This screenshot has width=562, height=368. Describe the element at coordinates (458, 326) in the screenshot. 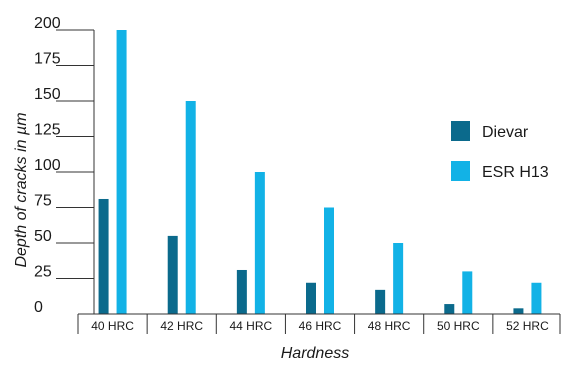

I see `x-tick-label: 50 HRC` at that location.